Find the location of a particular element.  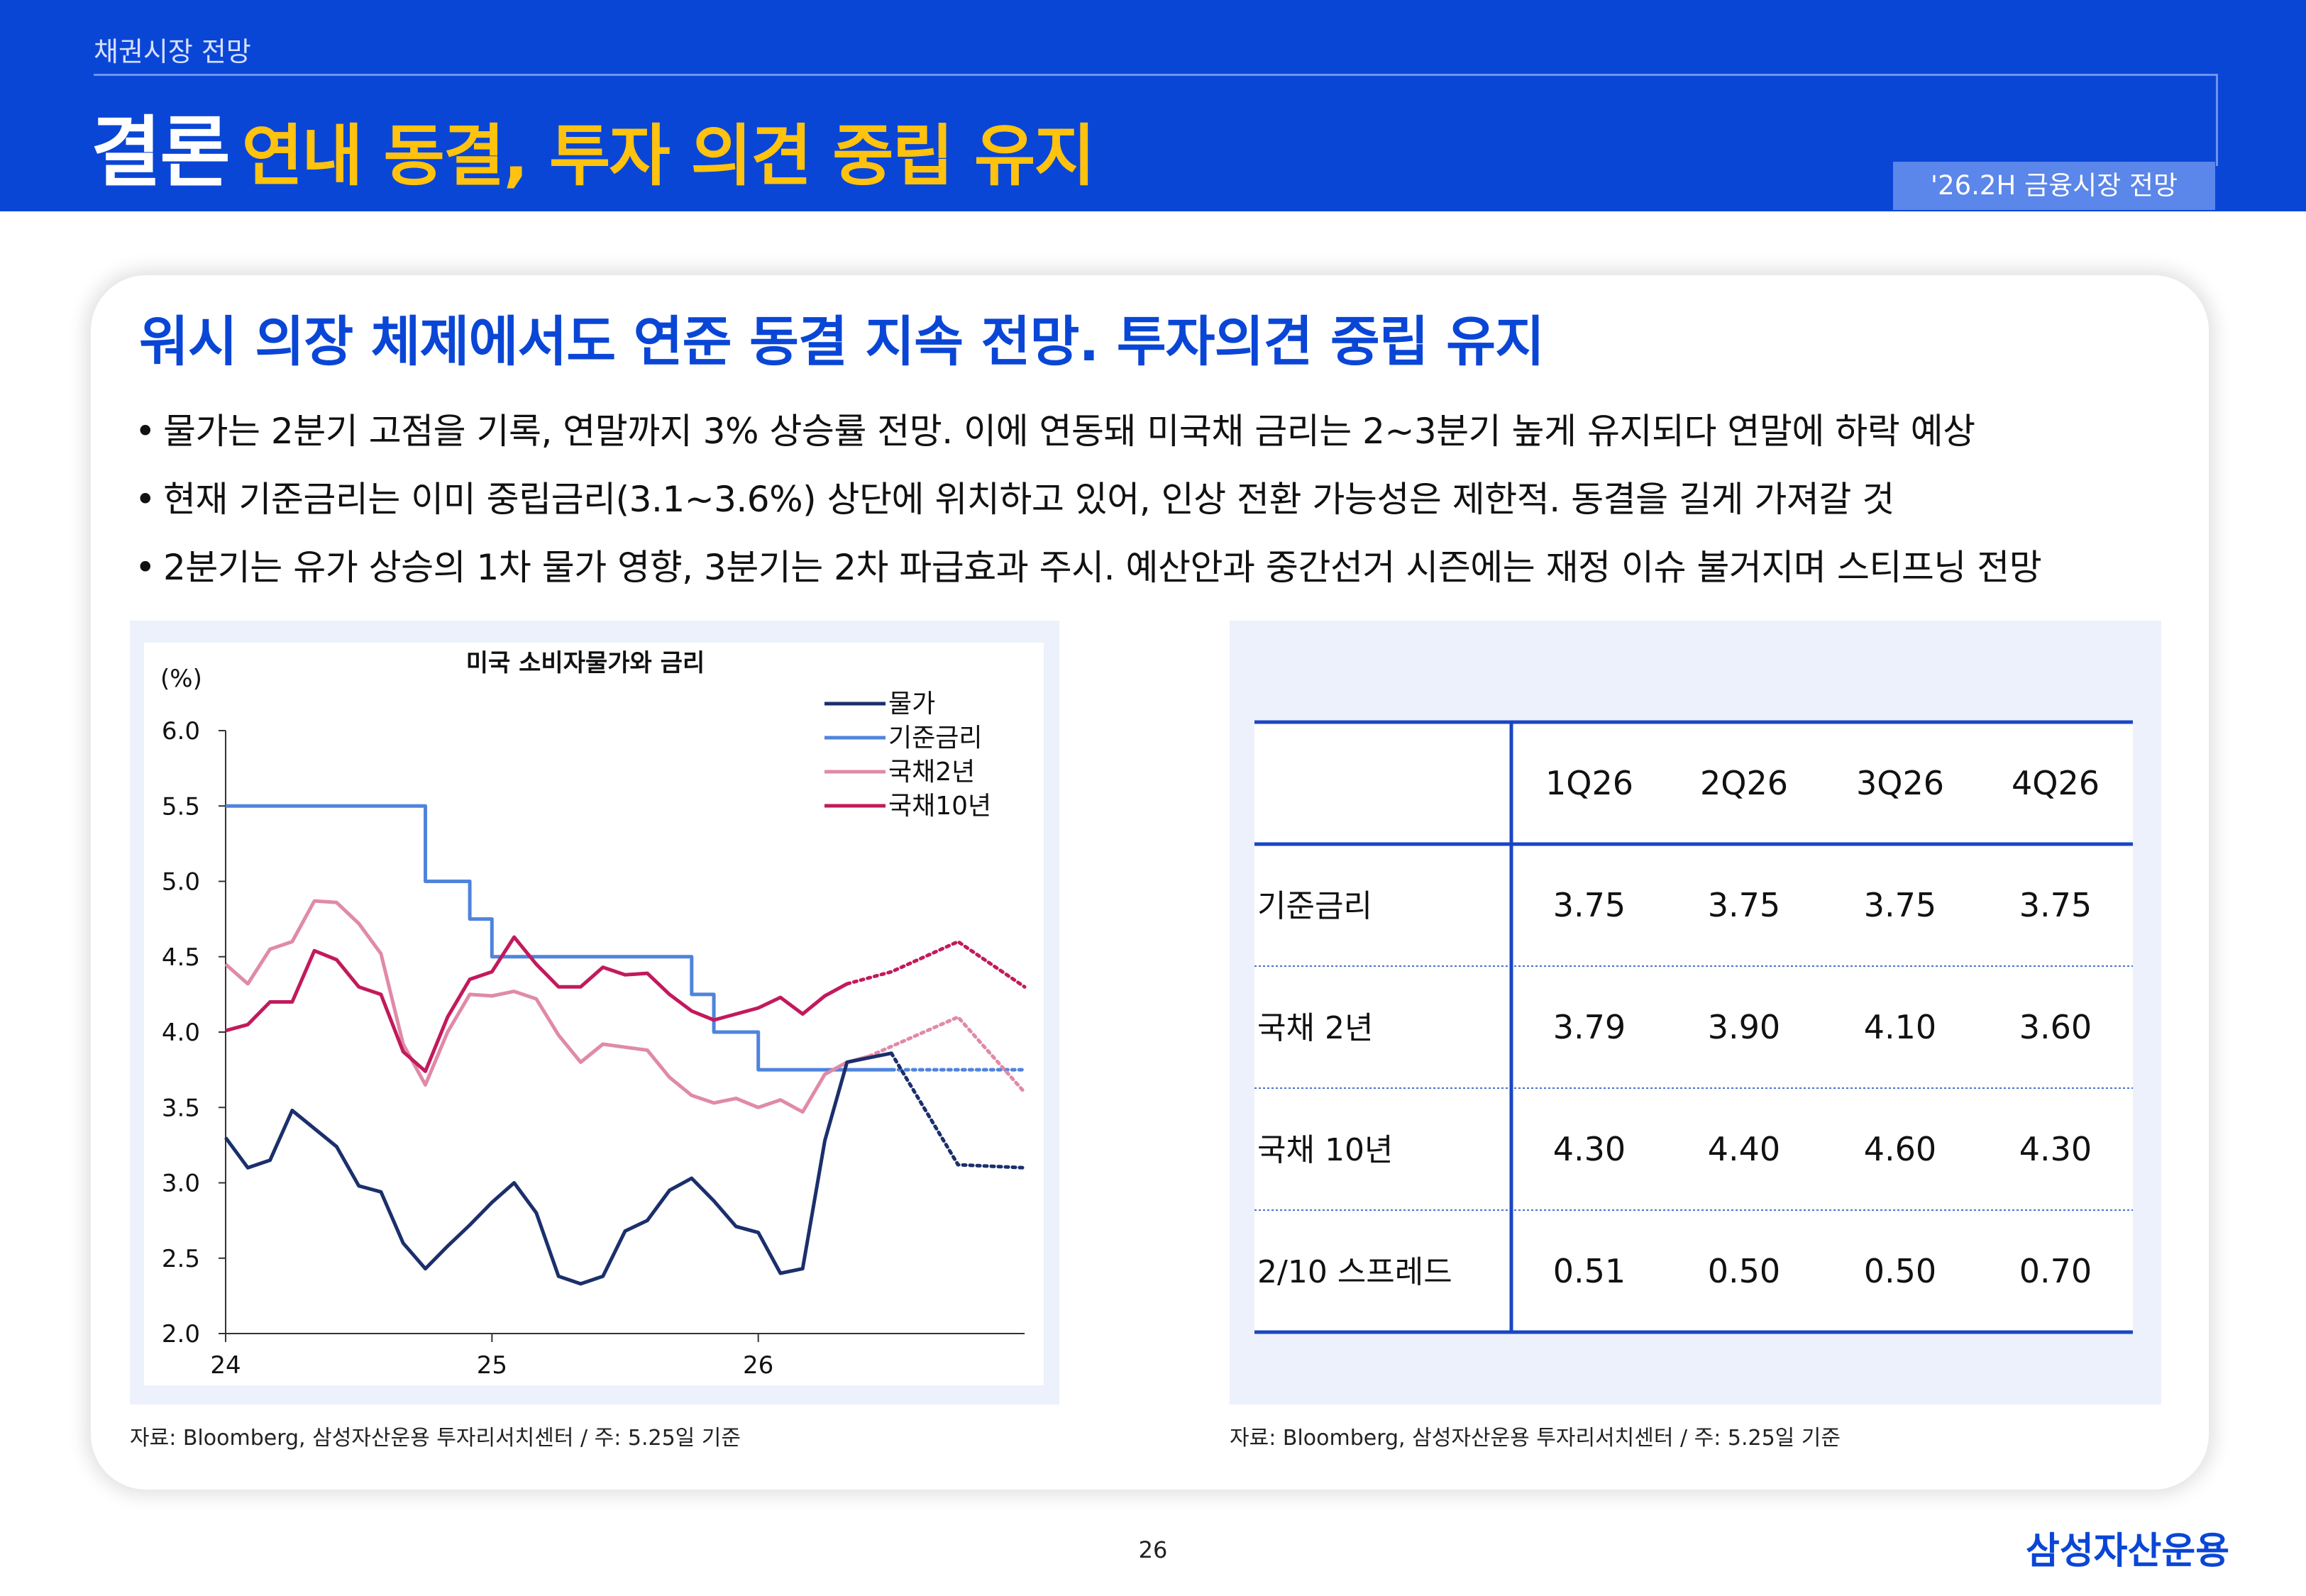

page-title-highlight: 연내 동결, 투자 의견 중립 유지 is located at coordinates (668, 156).